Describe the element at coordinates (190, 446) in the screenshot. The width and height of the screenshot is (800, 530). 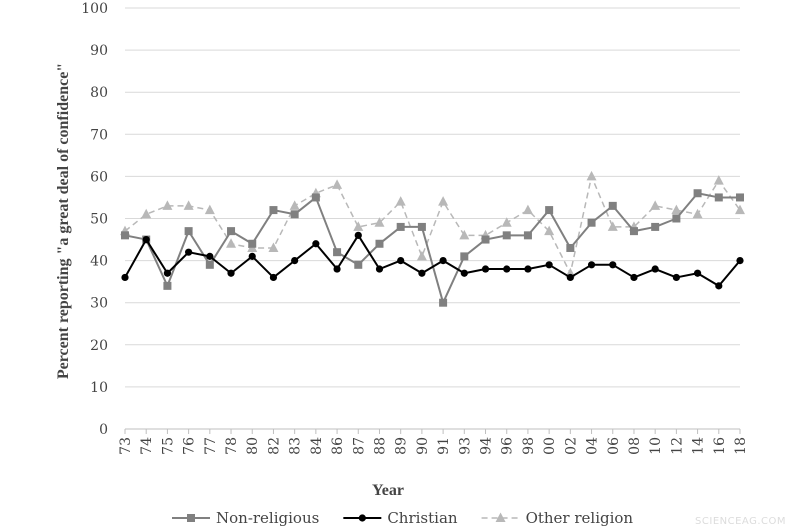
I see `x-tick-label: 76` at that location.